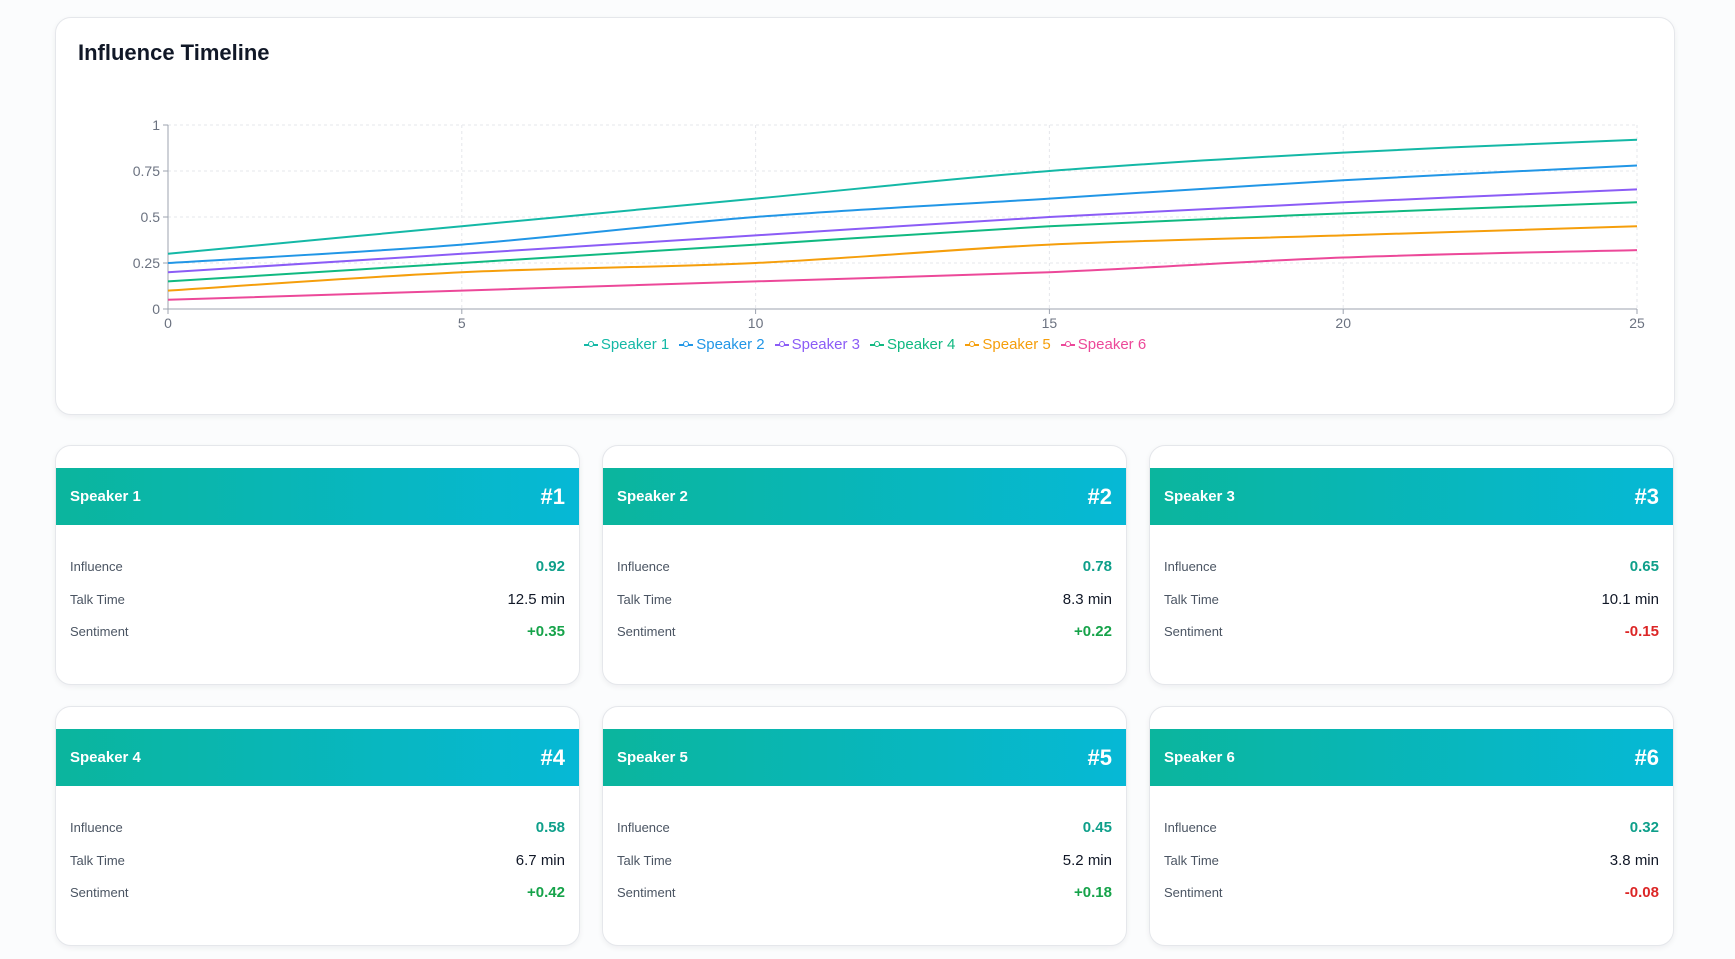 This screenshot has height=959, width=1735. What do you see at coordinates (1644, 566) in the screenshot?
I see `influence-value: 0.65` at bounding box center [1644, 566].